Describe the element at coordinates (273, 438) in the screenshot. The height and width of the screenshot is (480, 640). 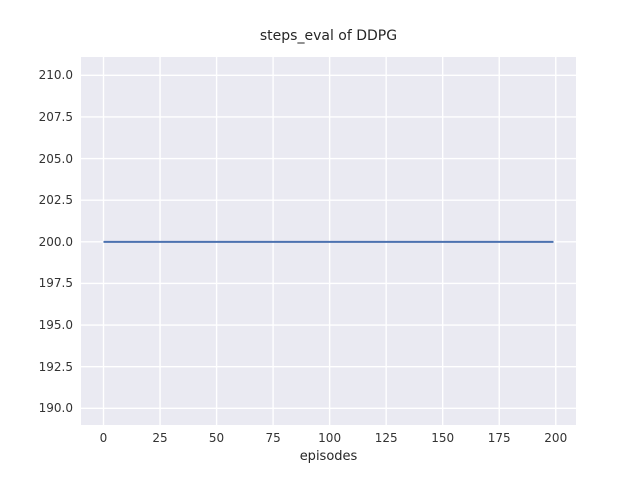
I see `x-tick-label: 75` at that location.